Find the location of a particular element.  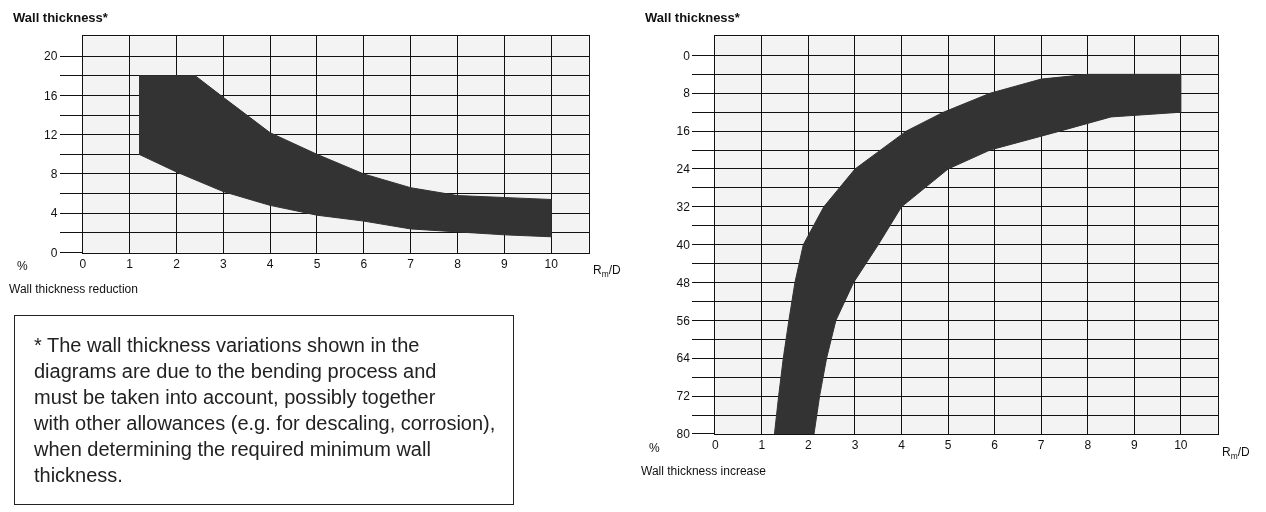

y-tick-label: 56 is located at coordinates (683, 320).